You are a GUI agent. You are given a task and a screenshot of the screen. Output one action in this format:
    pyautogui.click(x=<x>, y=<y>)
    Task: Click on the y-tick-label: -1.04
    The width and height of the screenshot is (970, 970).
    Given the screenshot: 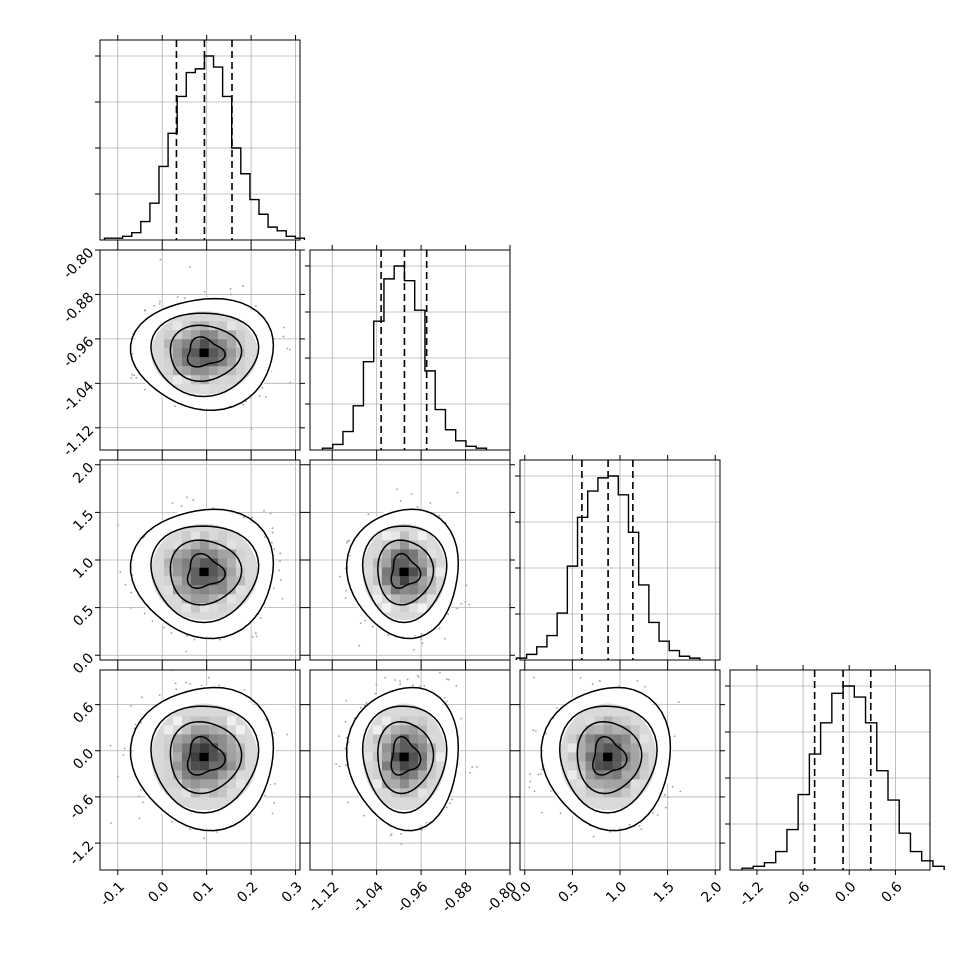 What is the action you would take?
    pyautogui.click(x=78, y=396)
    